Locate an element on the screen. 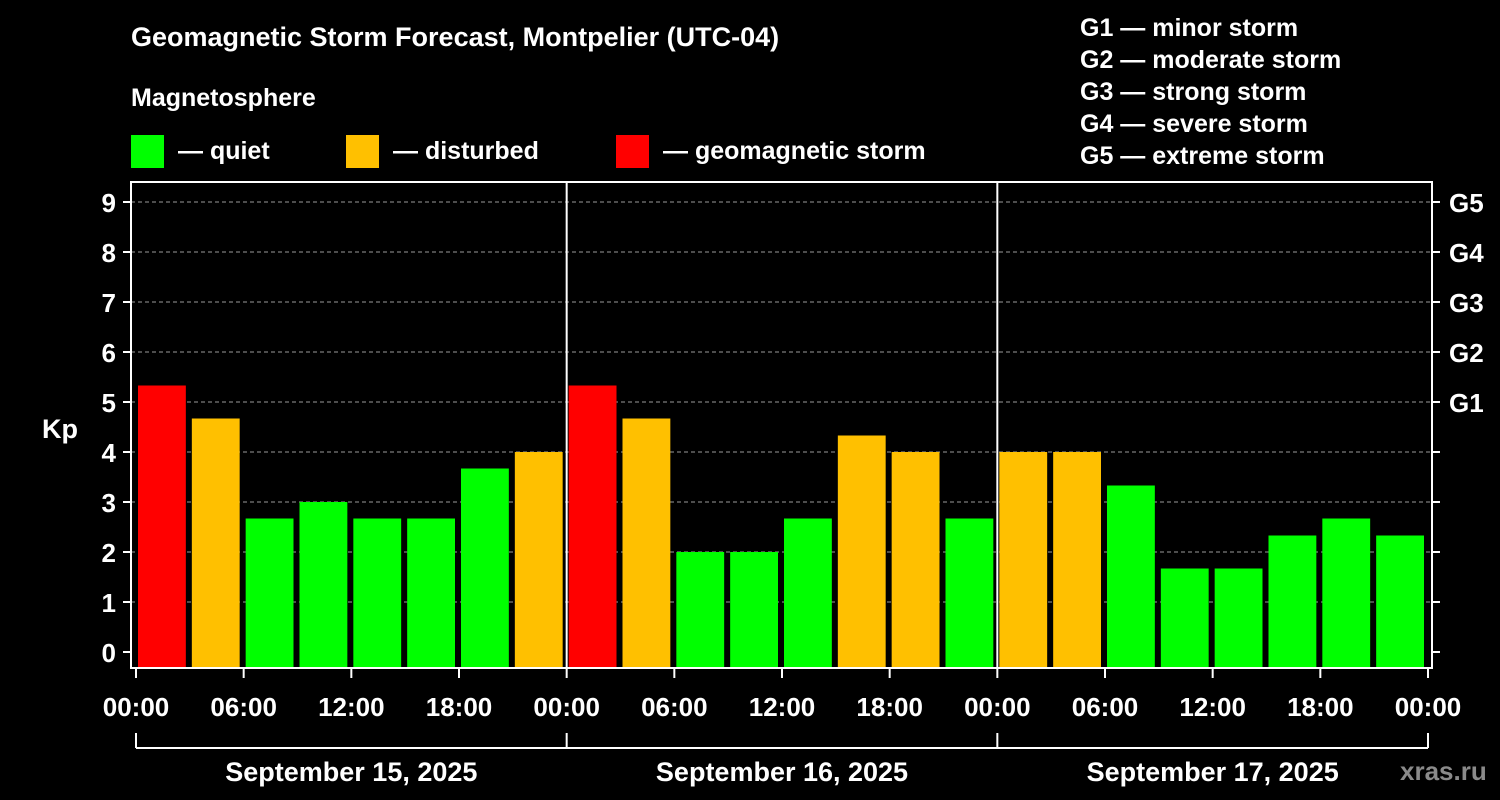 The width and height of the screenshot is (1500, 800). g-level-label: G2 is located at coordinates (1466, 353).